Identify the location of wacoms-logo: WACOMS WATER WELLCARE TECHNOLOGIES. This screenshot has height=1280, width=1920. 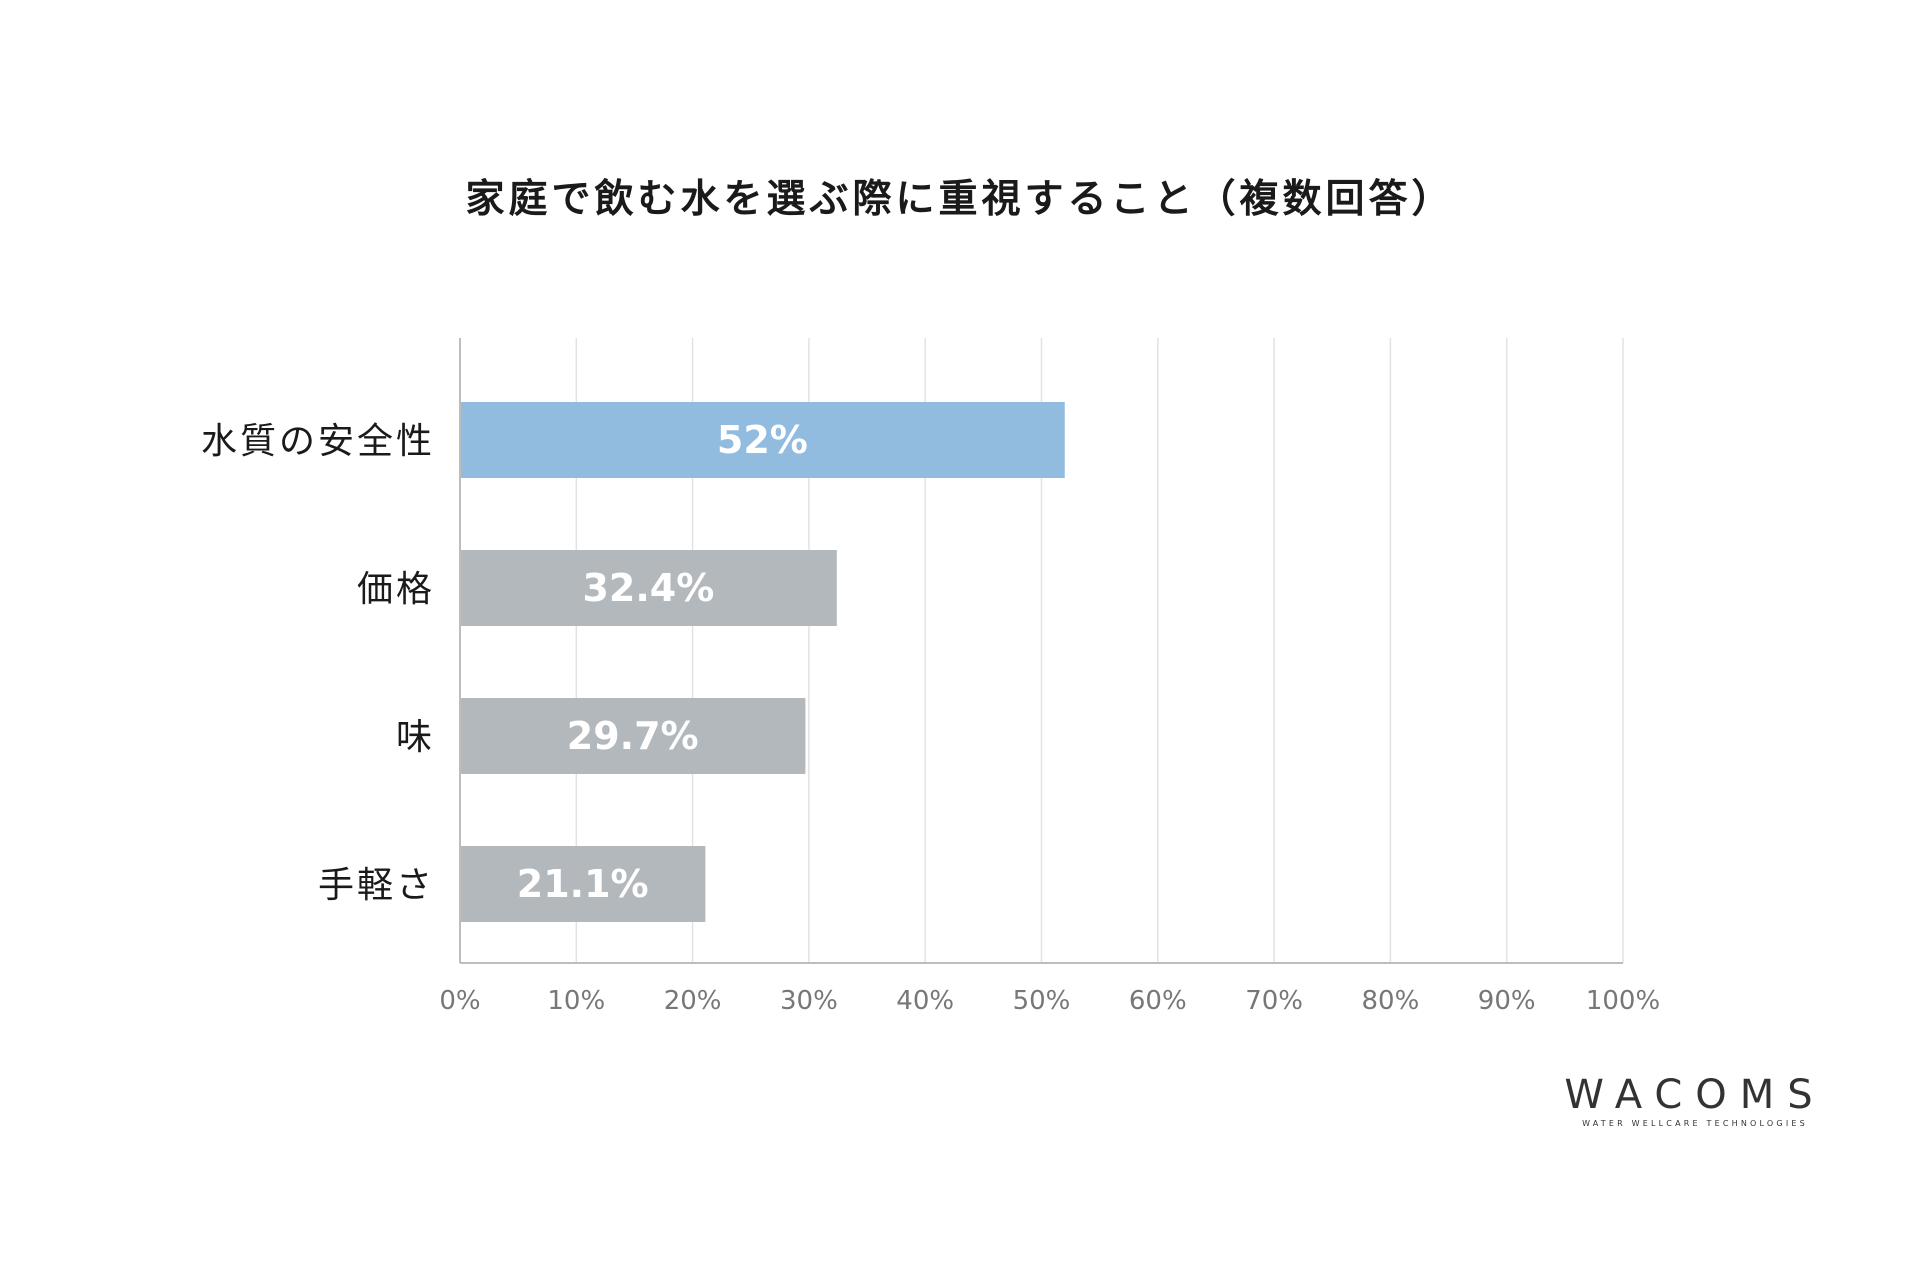
(1695, 1101).